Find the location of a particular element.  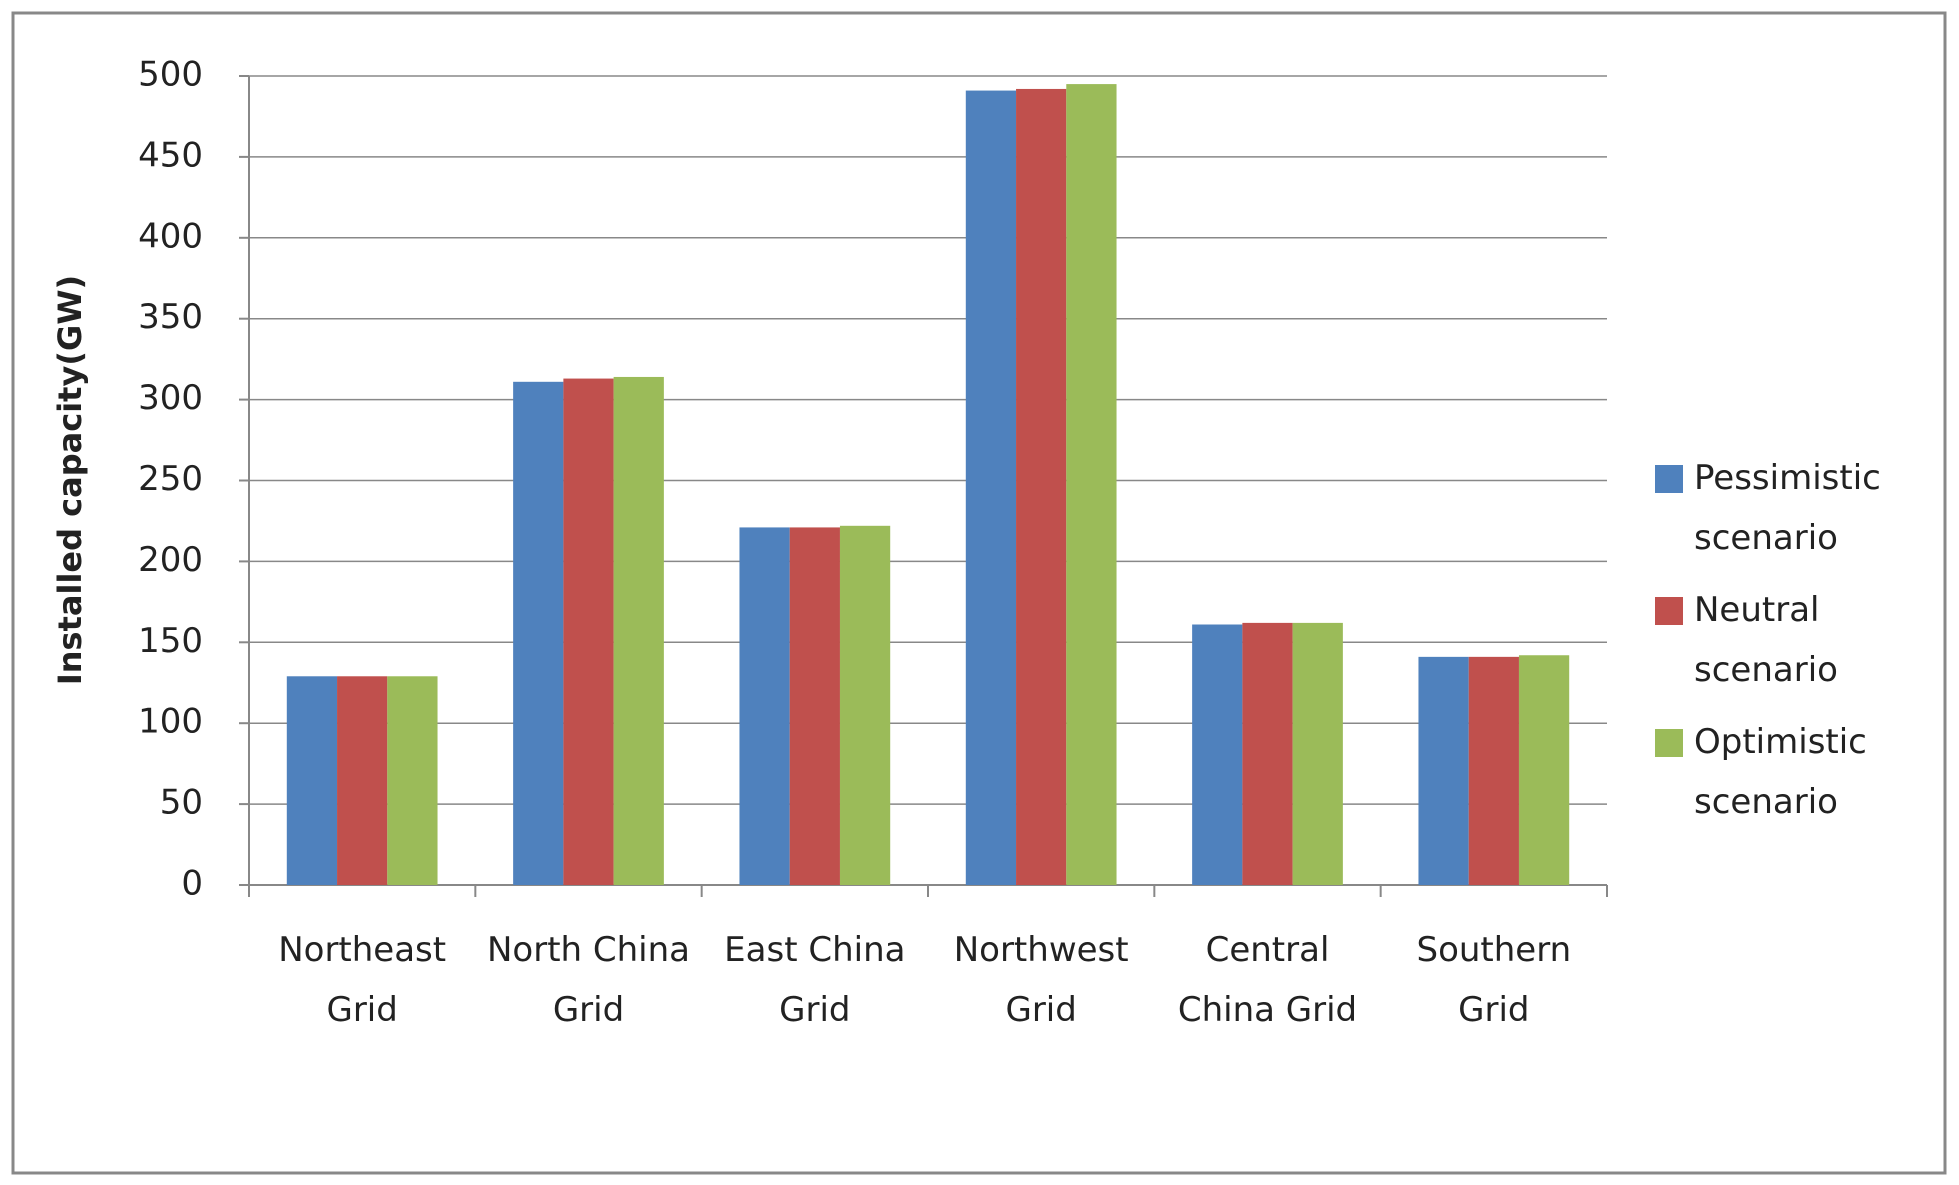

x-tick-label: Southern Grid is located at coordinates (1493, 980).